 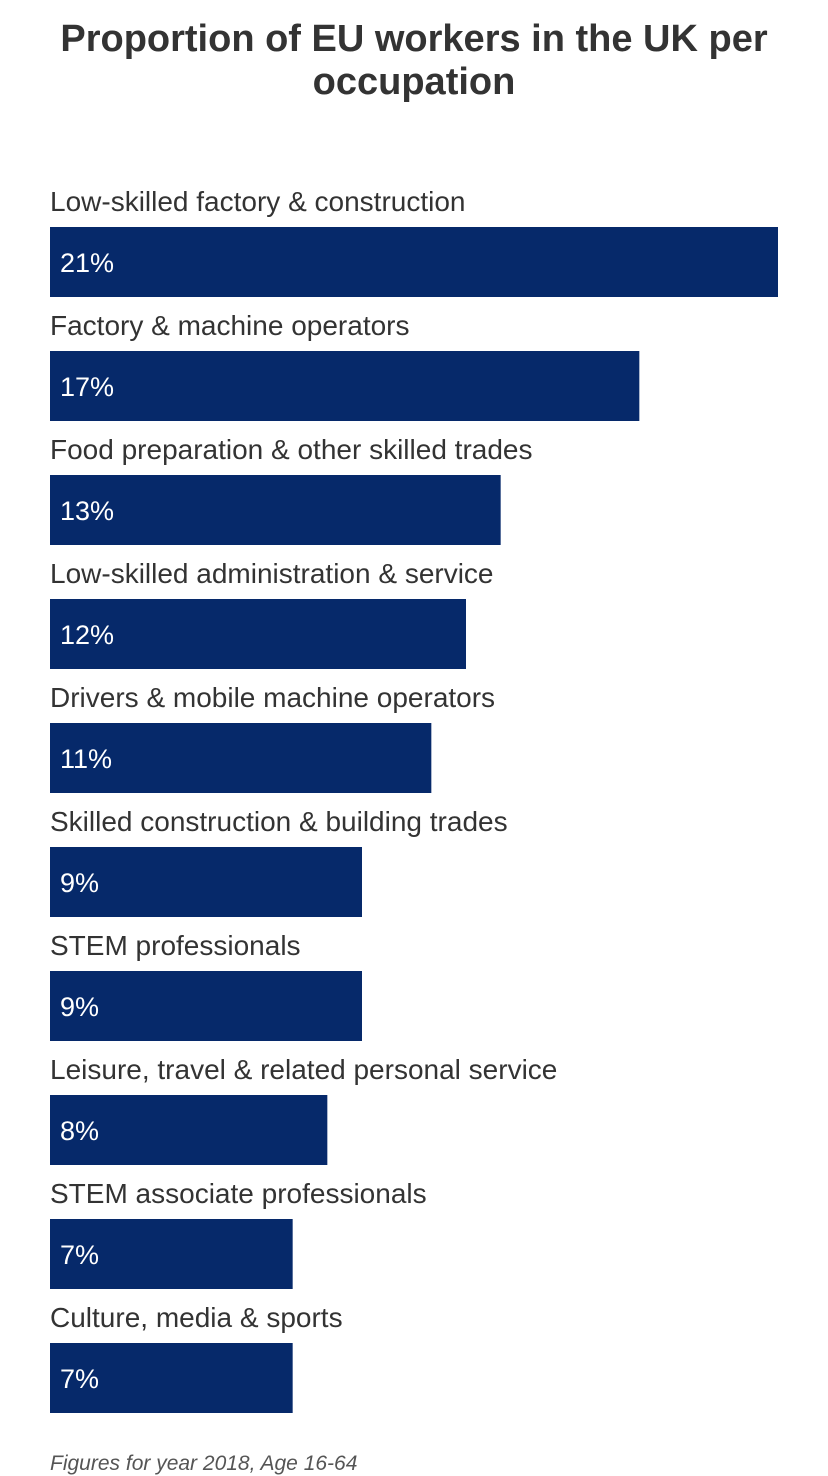 What do you see at coordinates (272, 697) in the screenshot?
I see `category-label: Drivers & mobile machine operators` at bounding box center [272, 697].